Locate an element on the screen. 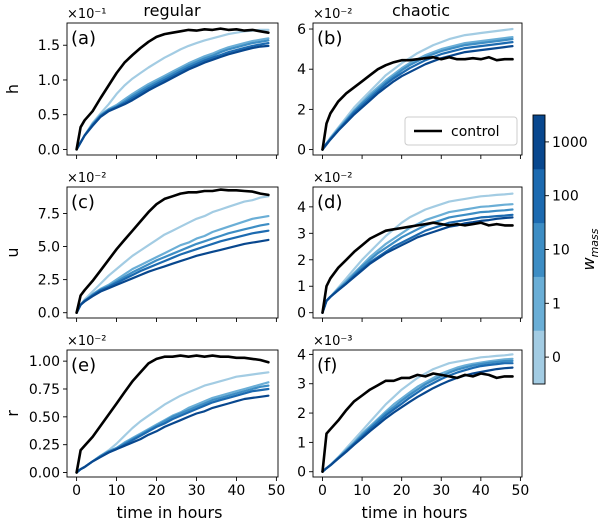  colorbar-label-sub: mass is located at coordinates (594, 242).